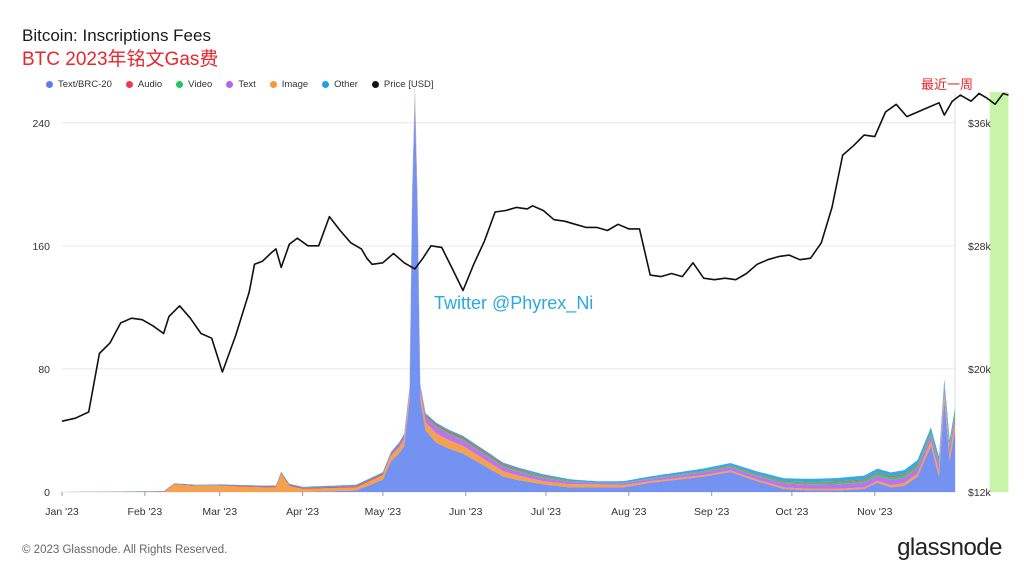 Image resolution: width=1024 pixels, height=576 pixels. I want to click on legend-dot-video, so click(180, 84).